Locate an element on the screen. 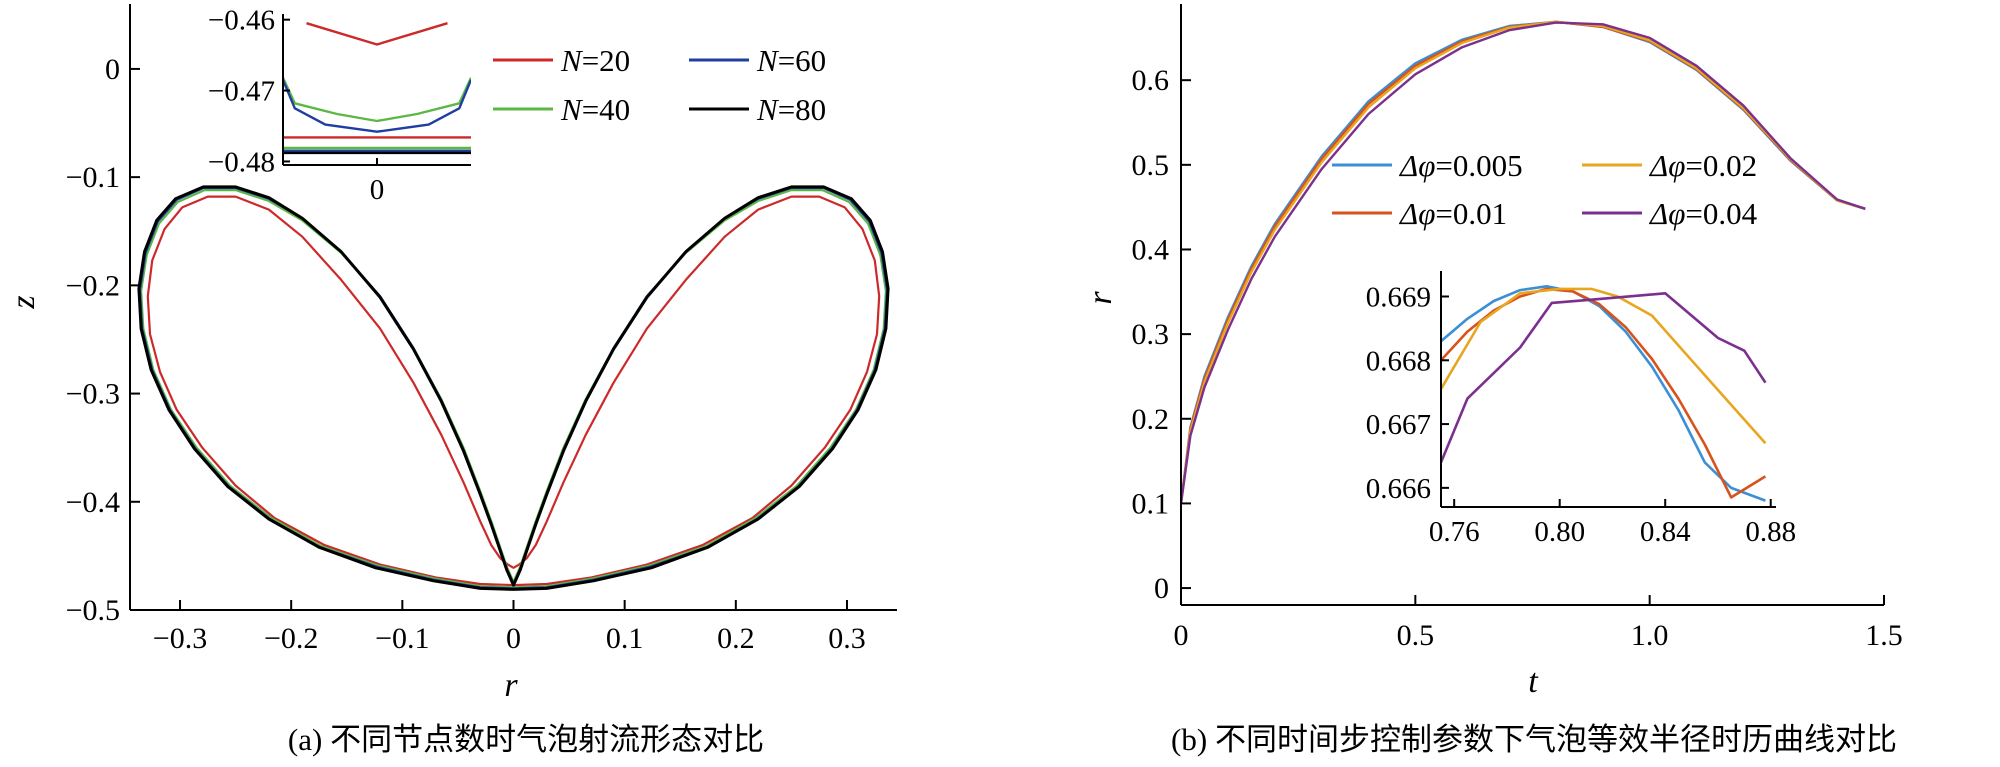 Image resolution: width=2000 pixels, height=767 pixels. inset-y-tick-label: 0.669 is located at coordinates (1398, 298).